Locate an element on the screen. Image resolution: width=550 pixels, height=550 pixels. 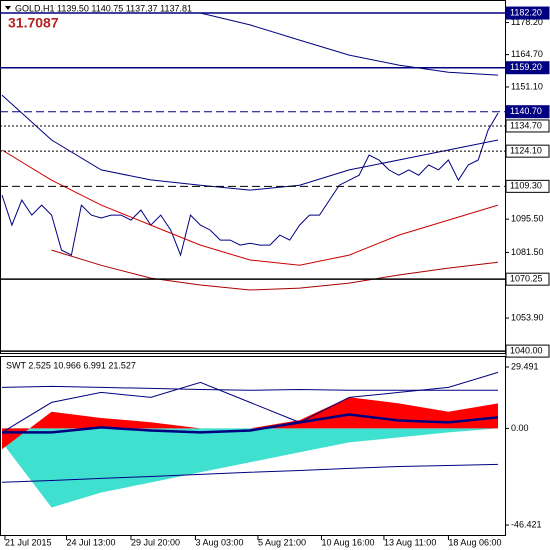
y-tick-label: 1053.90 is located at coordinates (527, 317).